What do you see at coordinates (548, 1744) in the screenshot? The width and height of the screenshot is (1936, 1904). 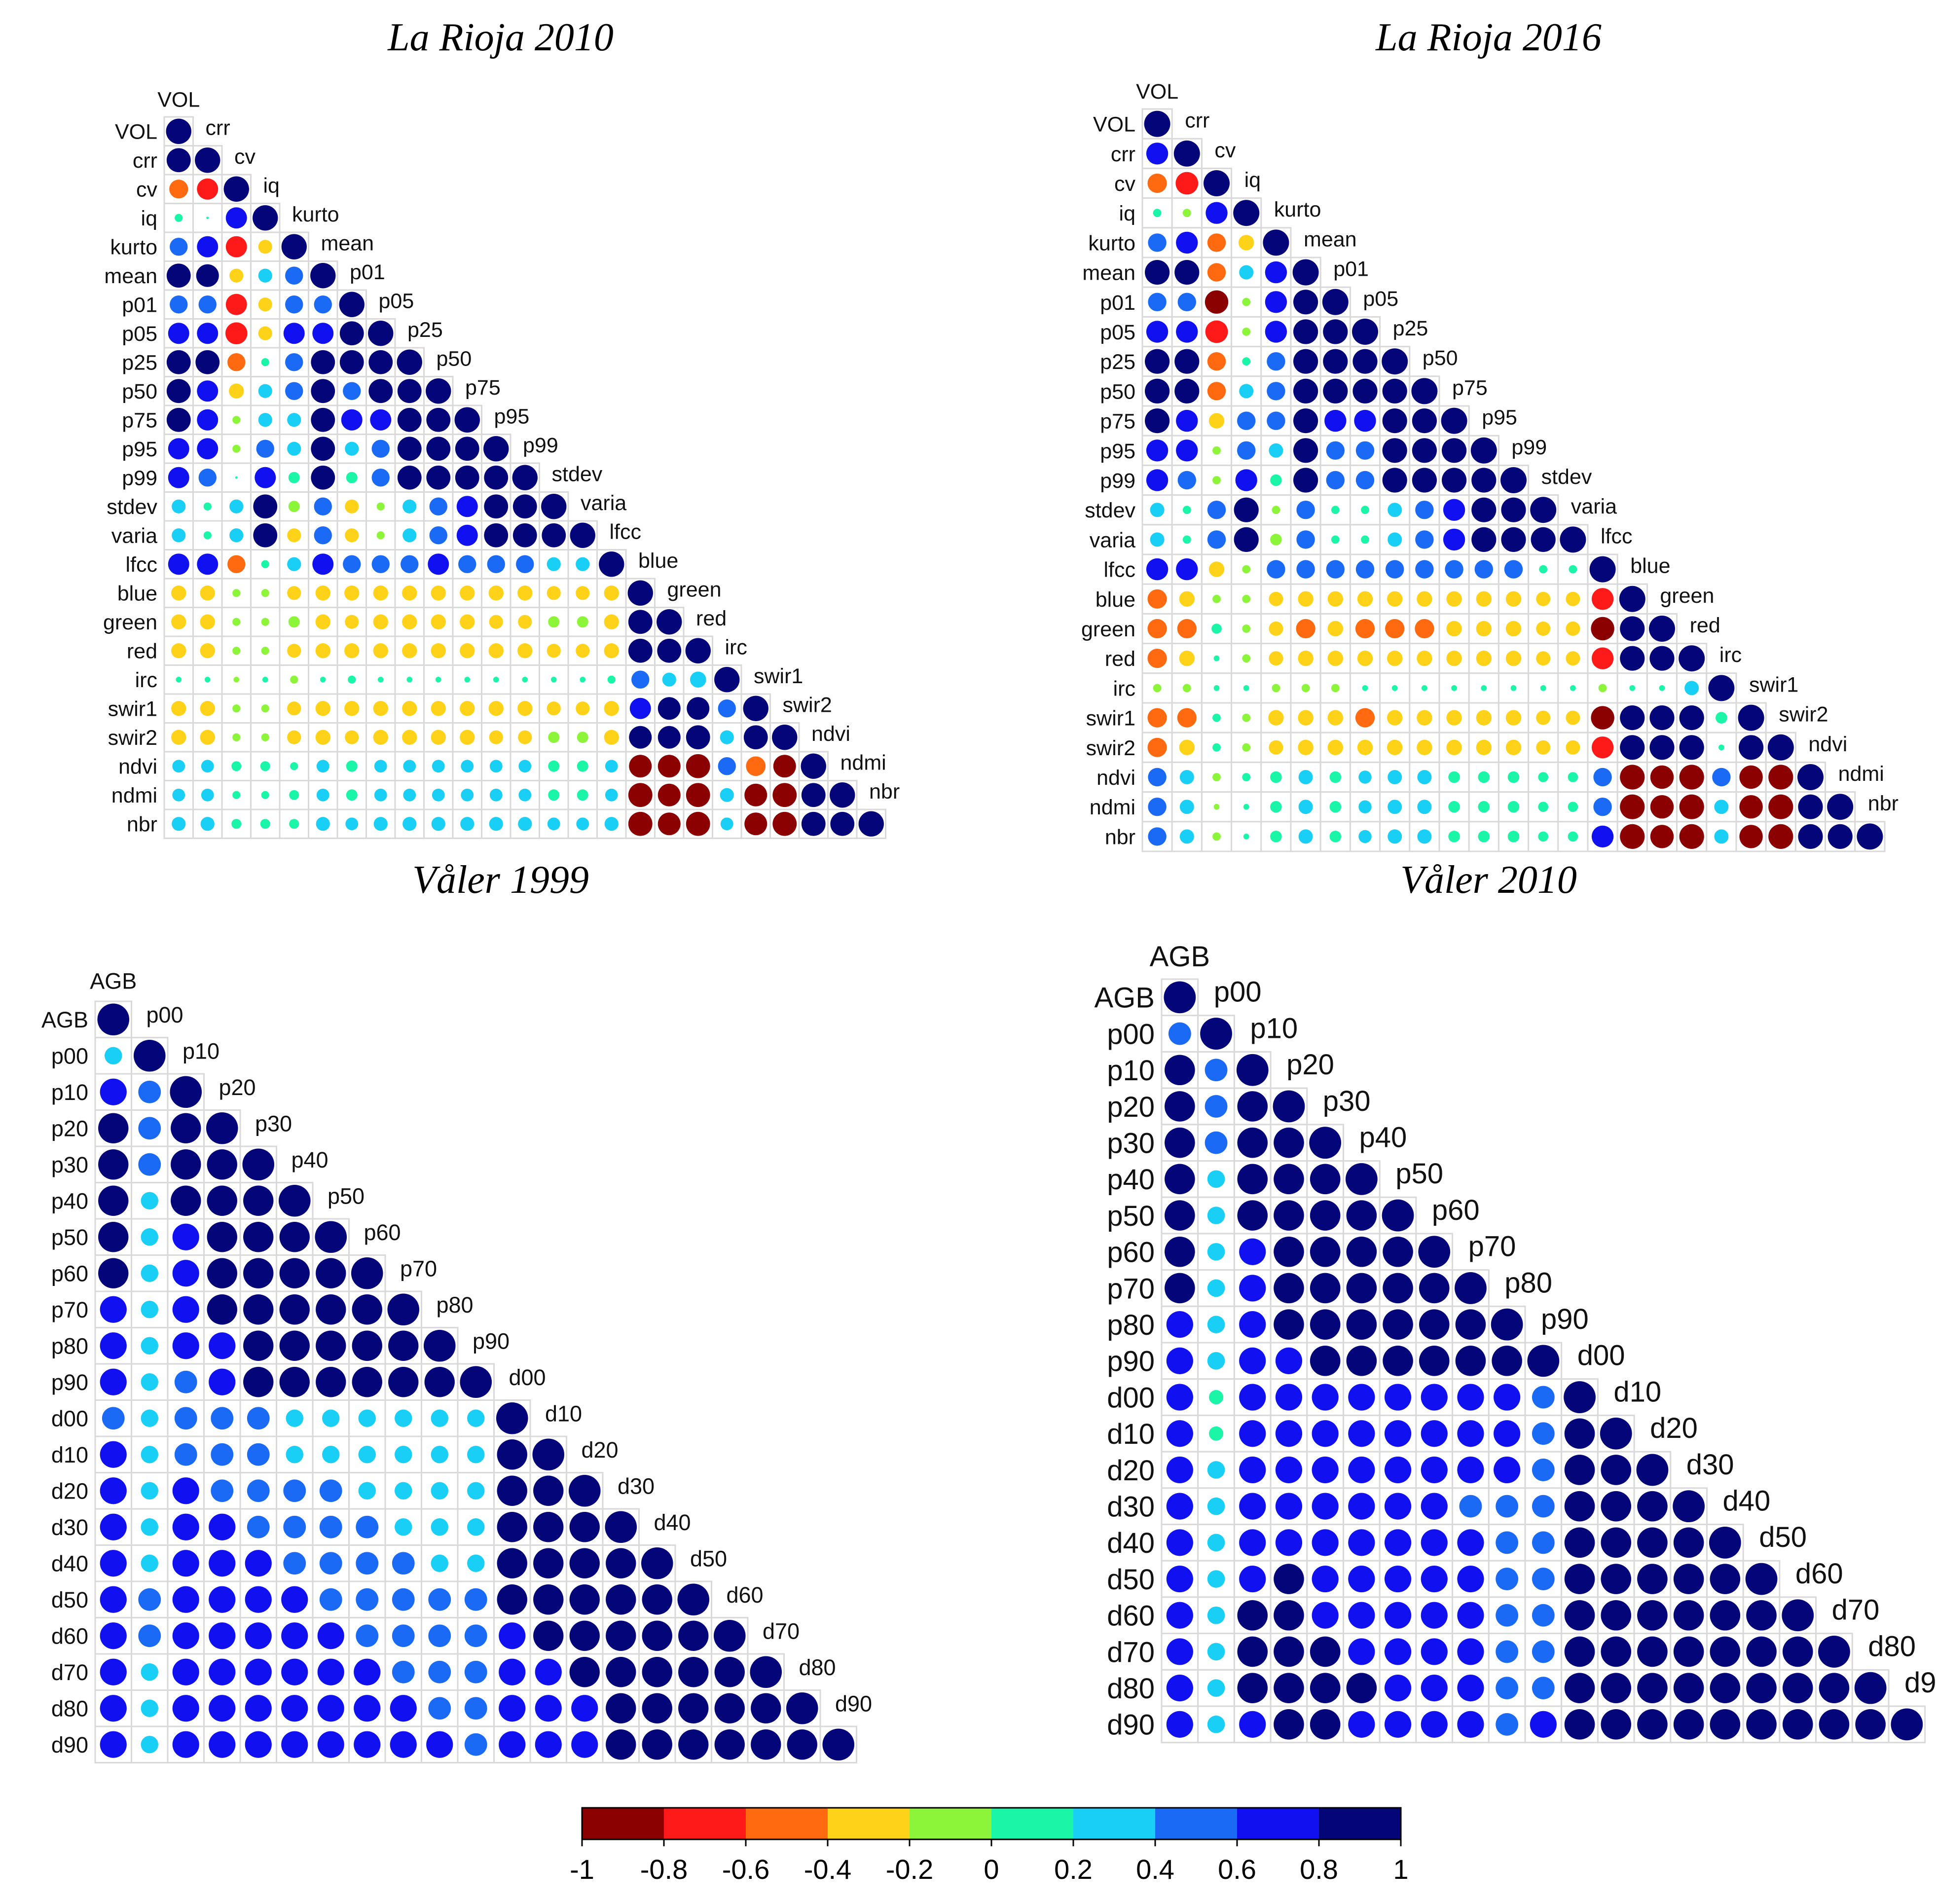 I see `corr-point-d90-d10` at bounding box center [548, 1744].